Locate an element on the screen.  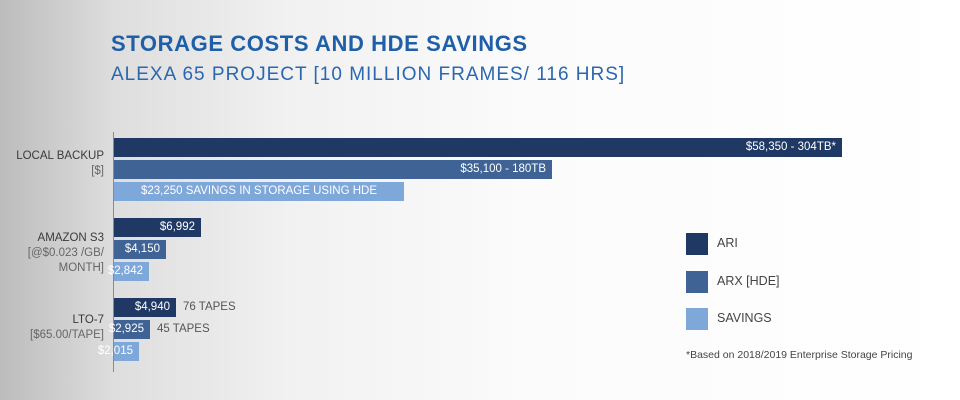
category-label-2: LTO-7 [$65.00/TAPE] is located at coordinates (52, 328).